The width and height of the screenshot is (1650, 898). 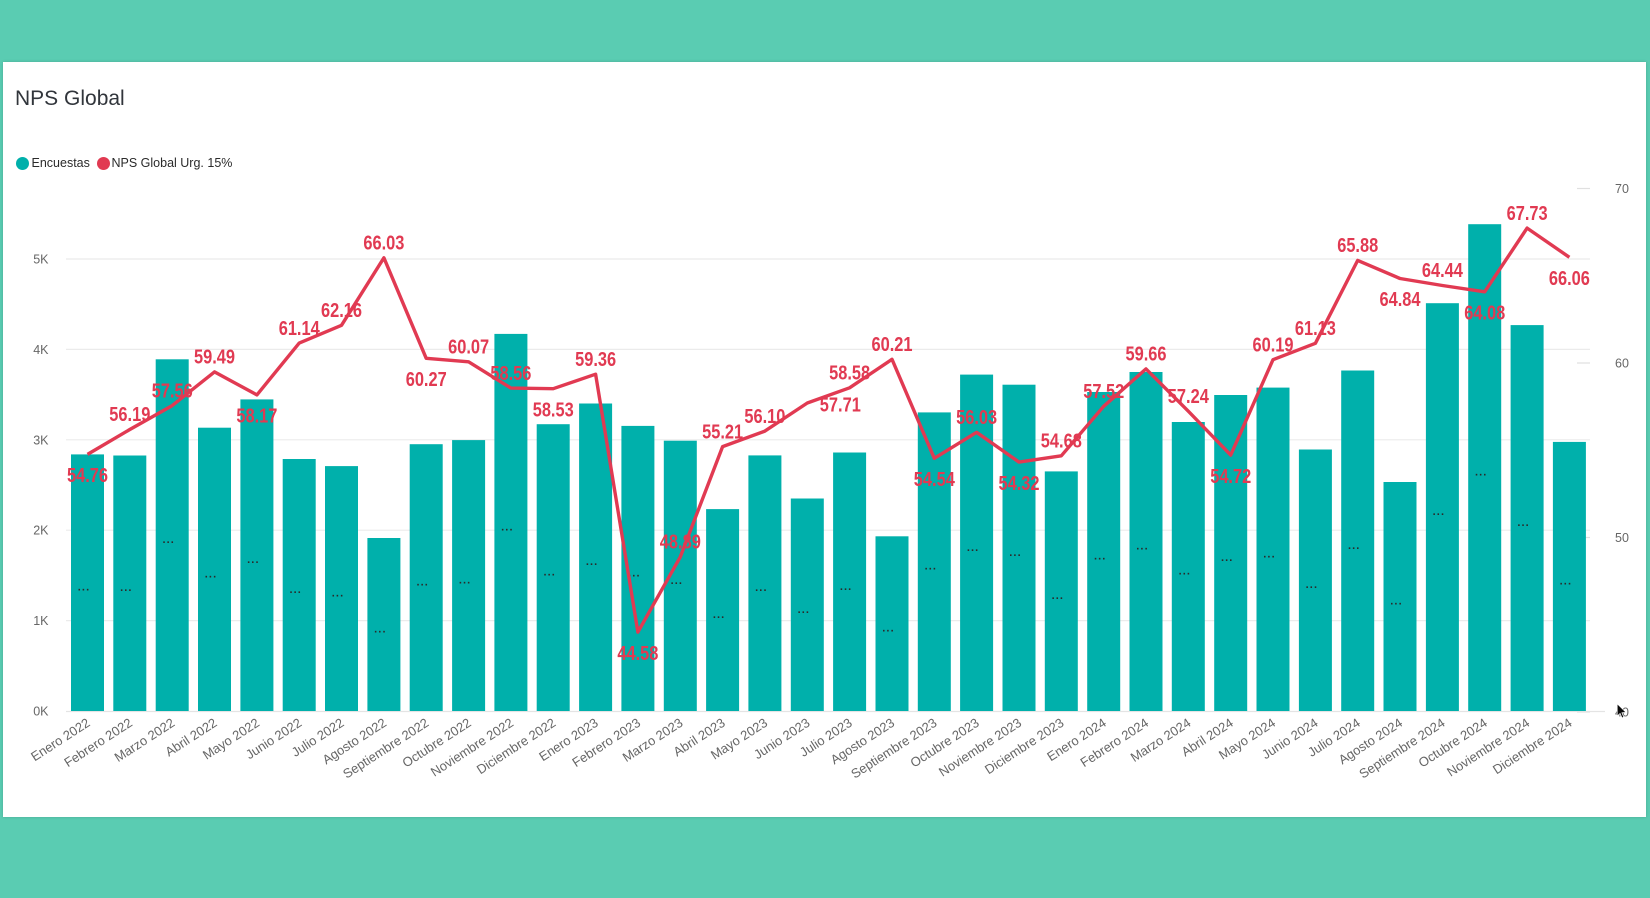 What do you see at coordinates (214, 356) in the screenshot?
I see `svg-text: 59.49` at bounding box center [214, 356].